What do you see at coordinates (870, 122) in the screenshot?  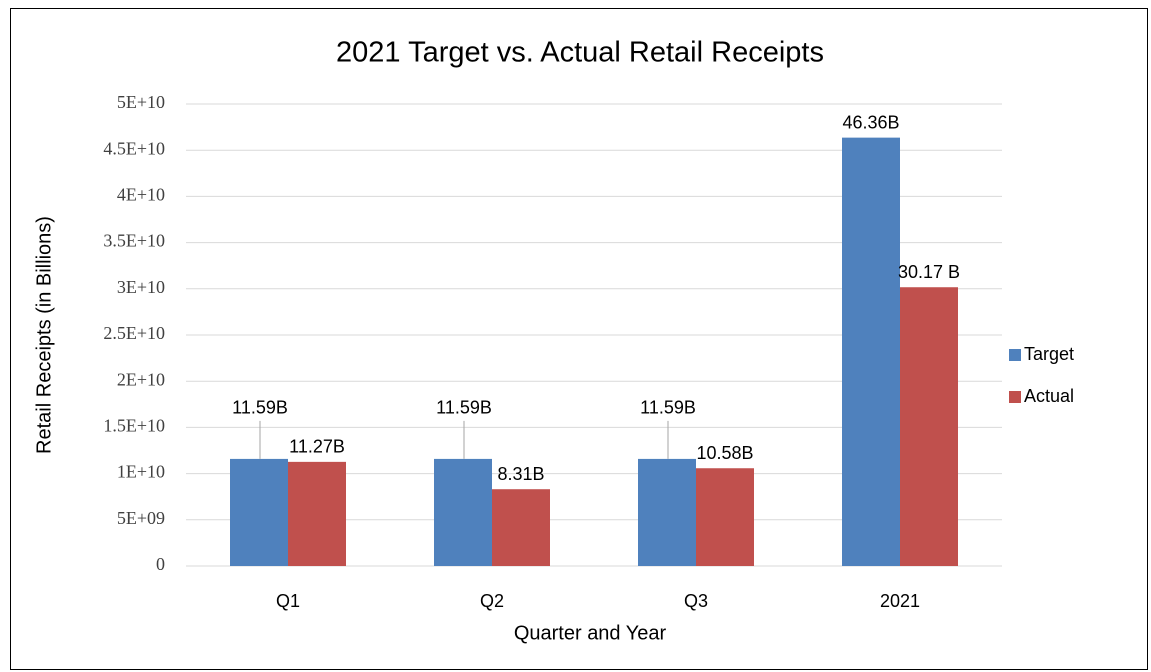 I see `data-label: 46.36B` at bounding box center [870, 122].